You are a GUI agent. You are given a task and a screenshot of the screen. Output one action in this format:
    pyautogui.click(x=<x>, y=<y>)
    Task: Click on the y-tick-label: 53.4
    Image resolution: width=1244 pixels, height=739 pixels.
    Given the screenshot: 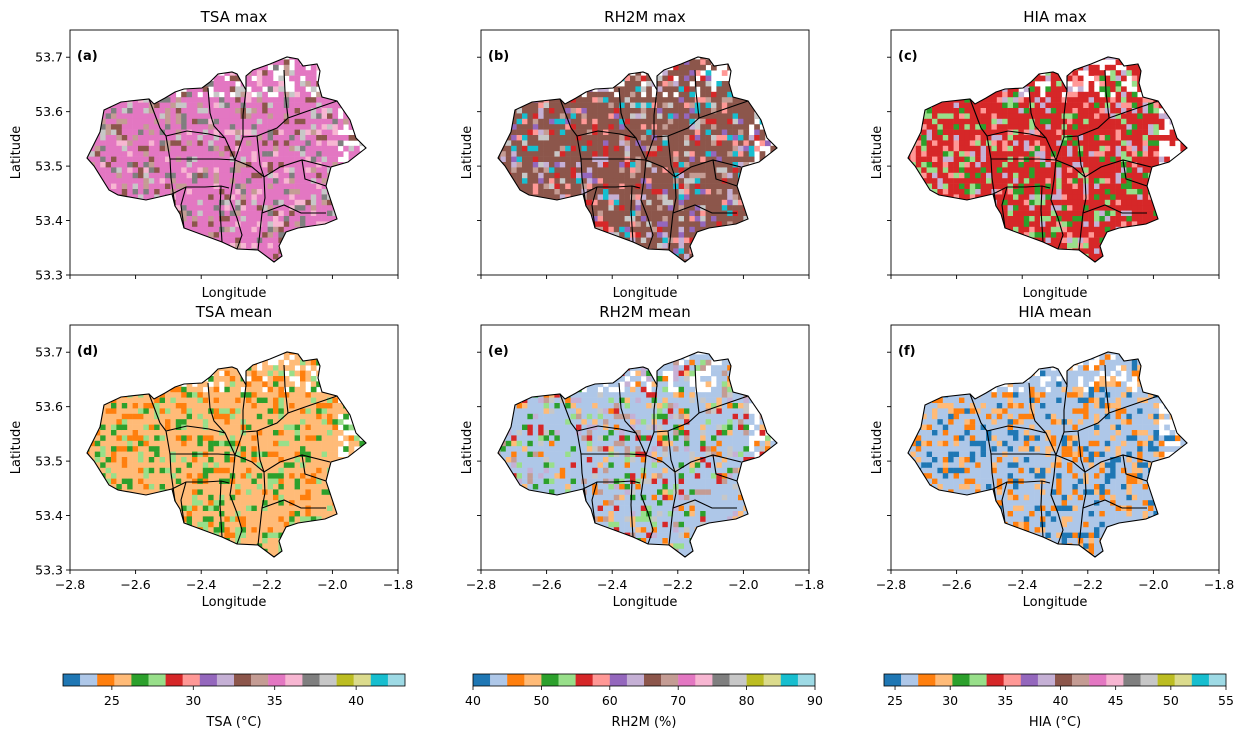 What is the action you would take?
    pyautogui.click(x=49, y=220)
    